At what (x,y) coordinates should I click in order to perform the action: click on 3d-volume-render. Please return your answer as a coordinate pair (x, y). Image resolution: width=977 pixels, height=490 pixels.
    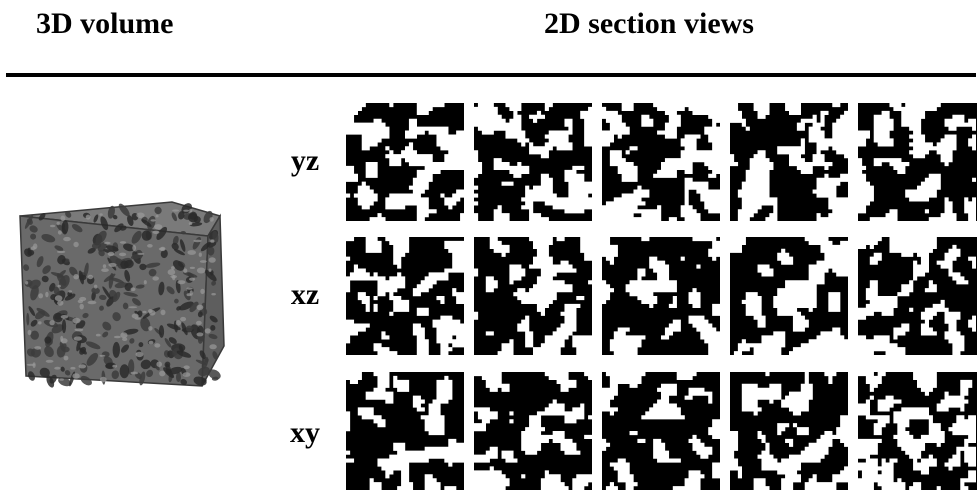
    Looking at the image, I should click on (119, 284).